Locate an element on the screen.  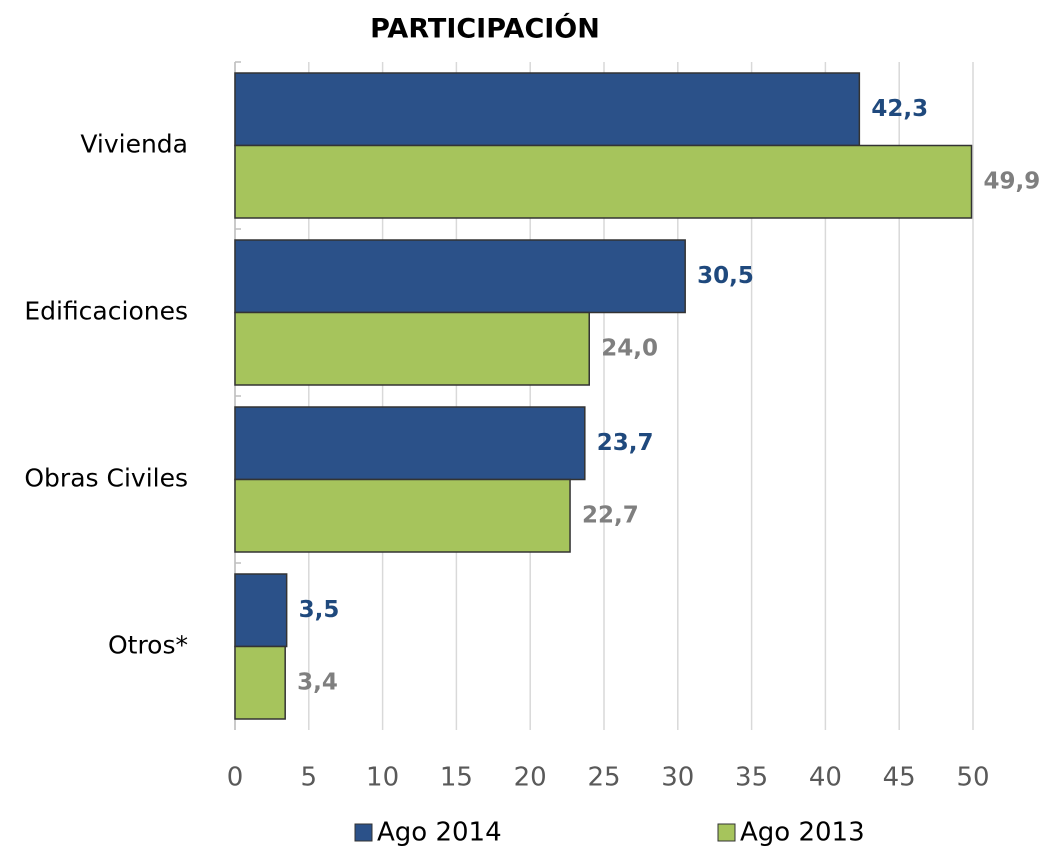
data-label: 23,7 is located at coordinates (625, 443).